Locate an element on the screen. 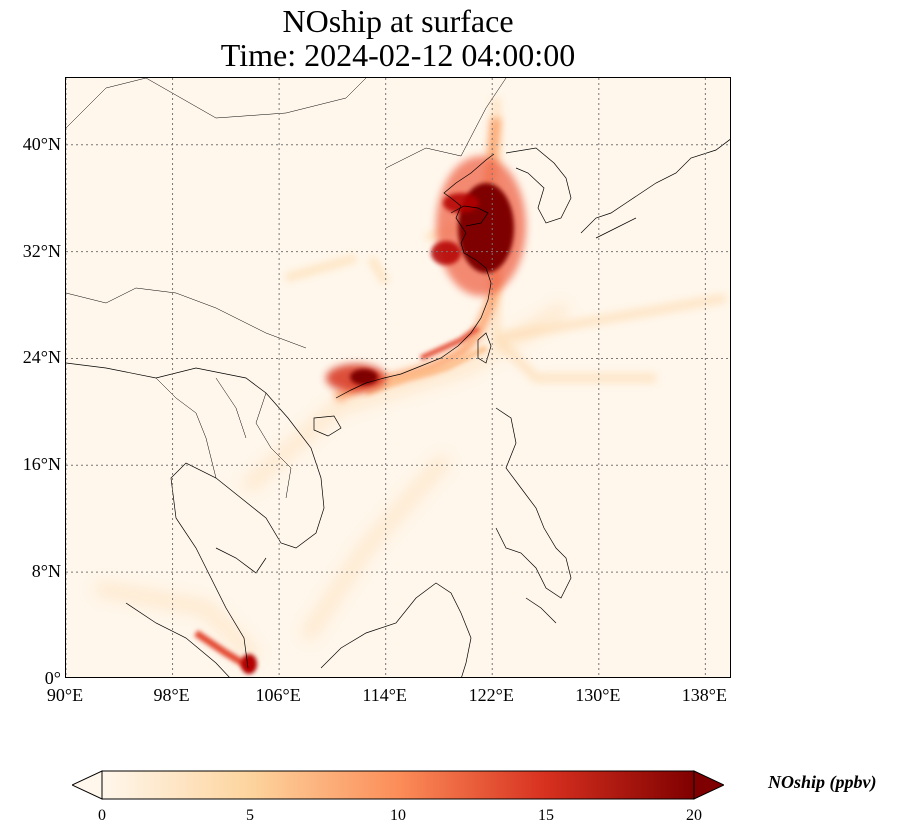  lon-tick-label: 122°E is located at coordinates (491, 695).